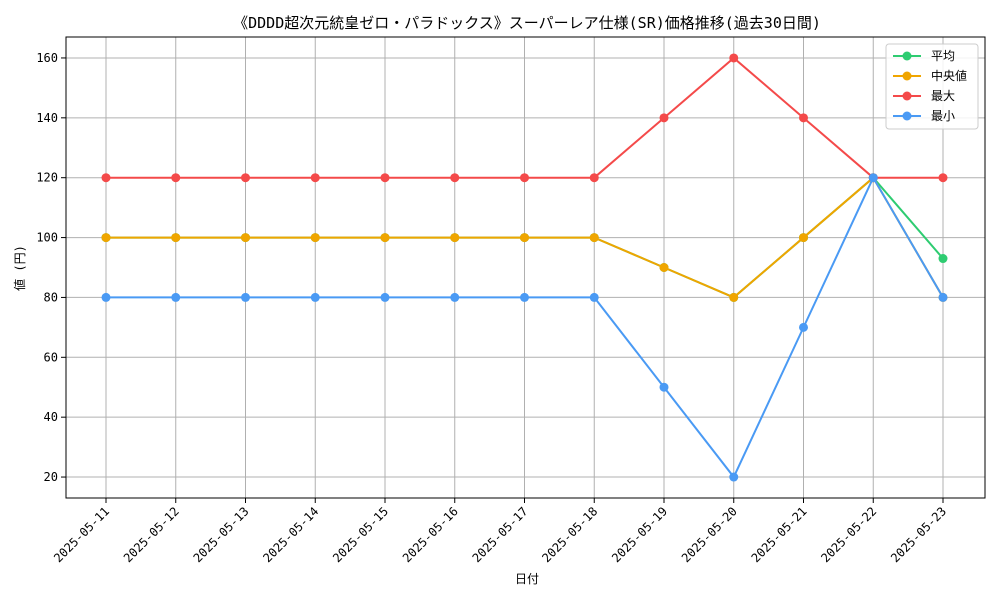 This screenshot has width=1000, height=600. Describe the element at coordinates (360, 534) in the screenshot. I see `x-tick-label: 2025-05-15` at that location.